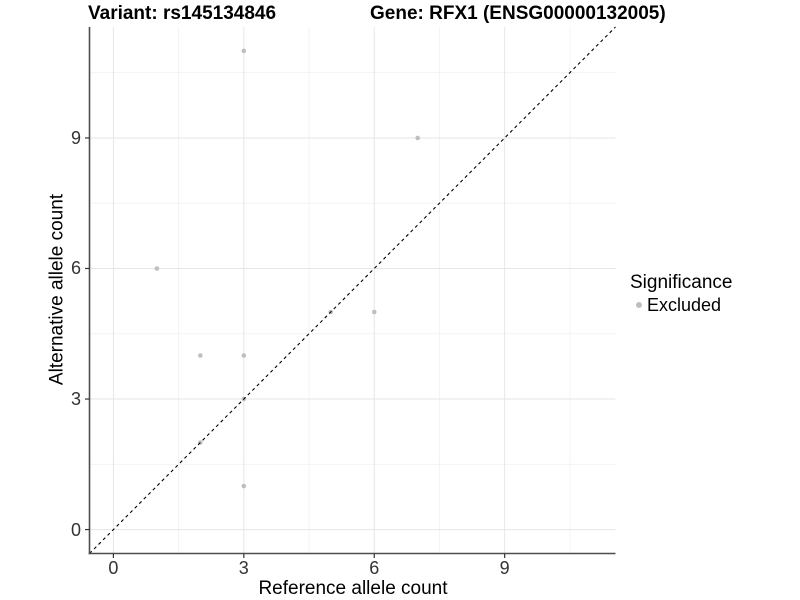 This screenshot has width=800, height=600. What do you see at coordinates (353, 588) in the screenshot?
I see `x-axis-label: Reference allele count` at bounding box center [353, 588].